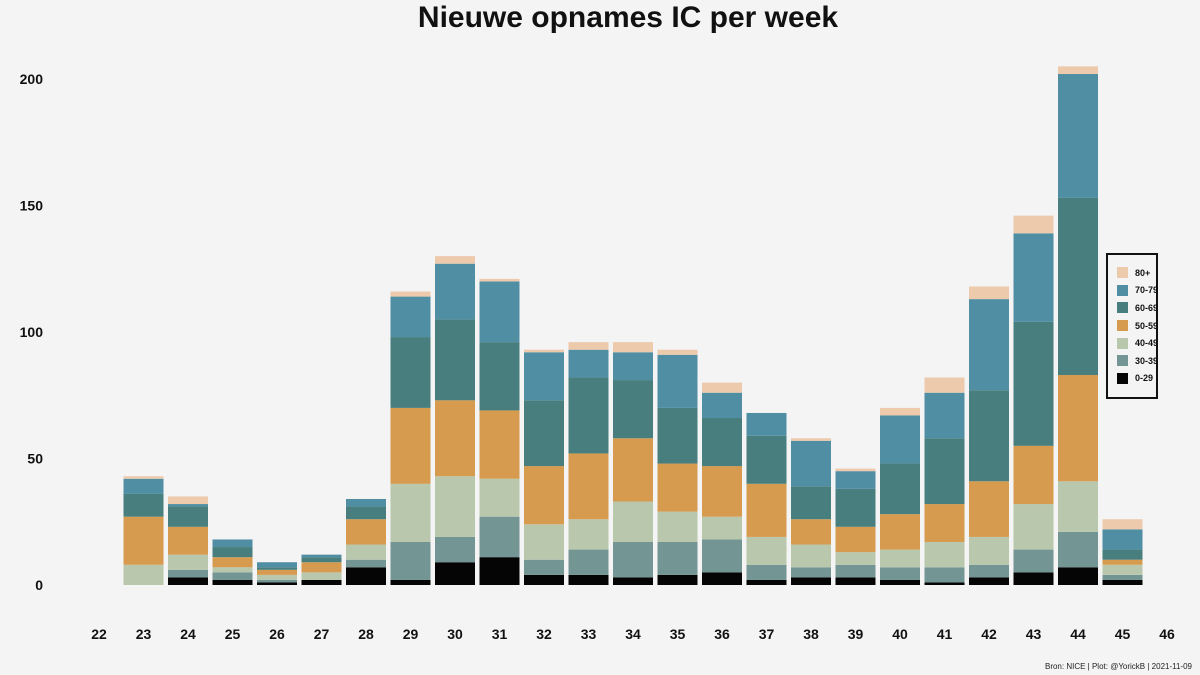  Describe the element at coordinates (722, 634) in the screenshot. I see `x-tick-label: 36` at that location.